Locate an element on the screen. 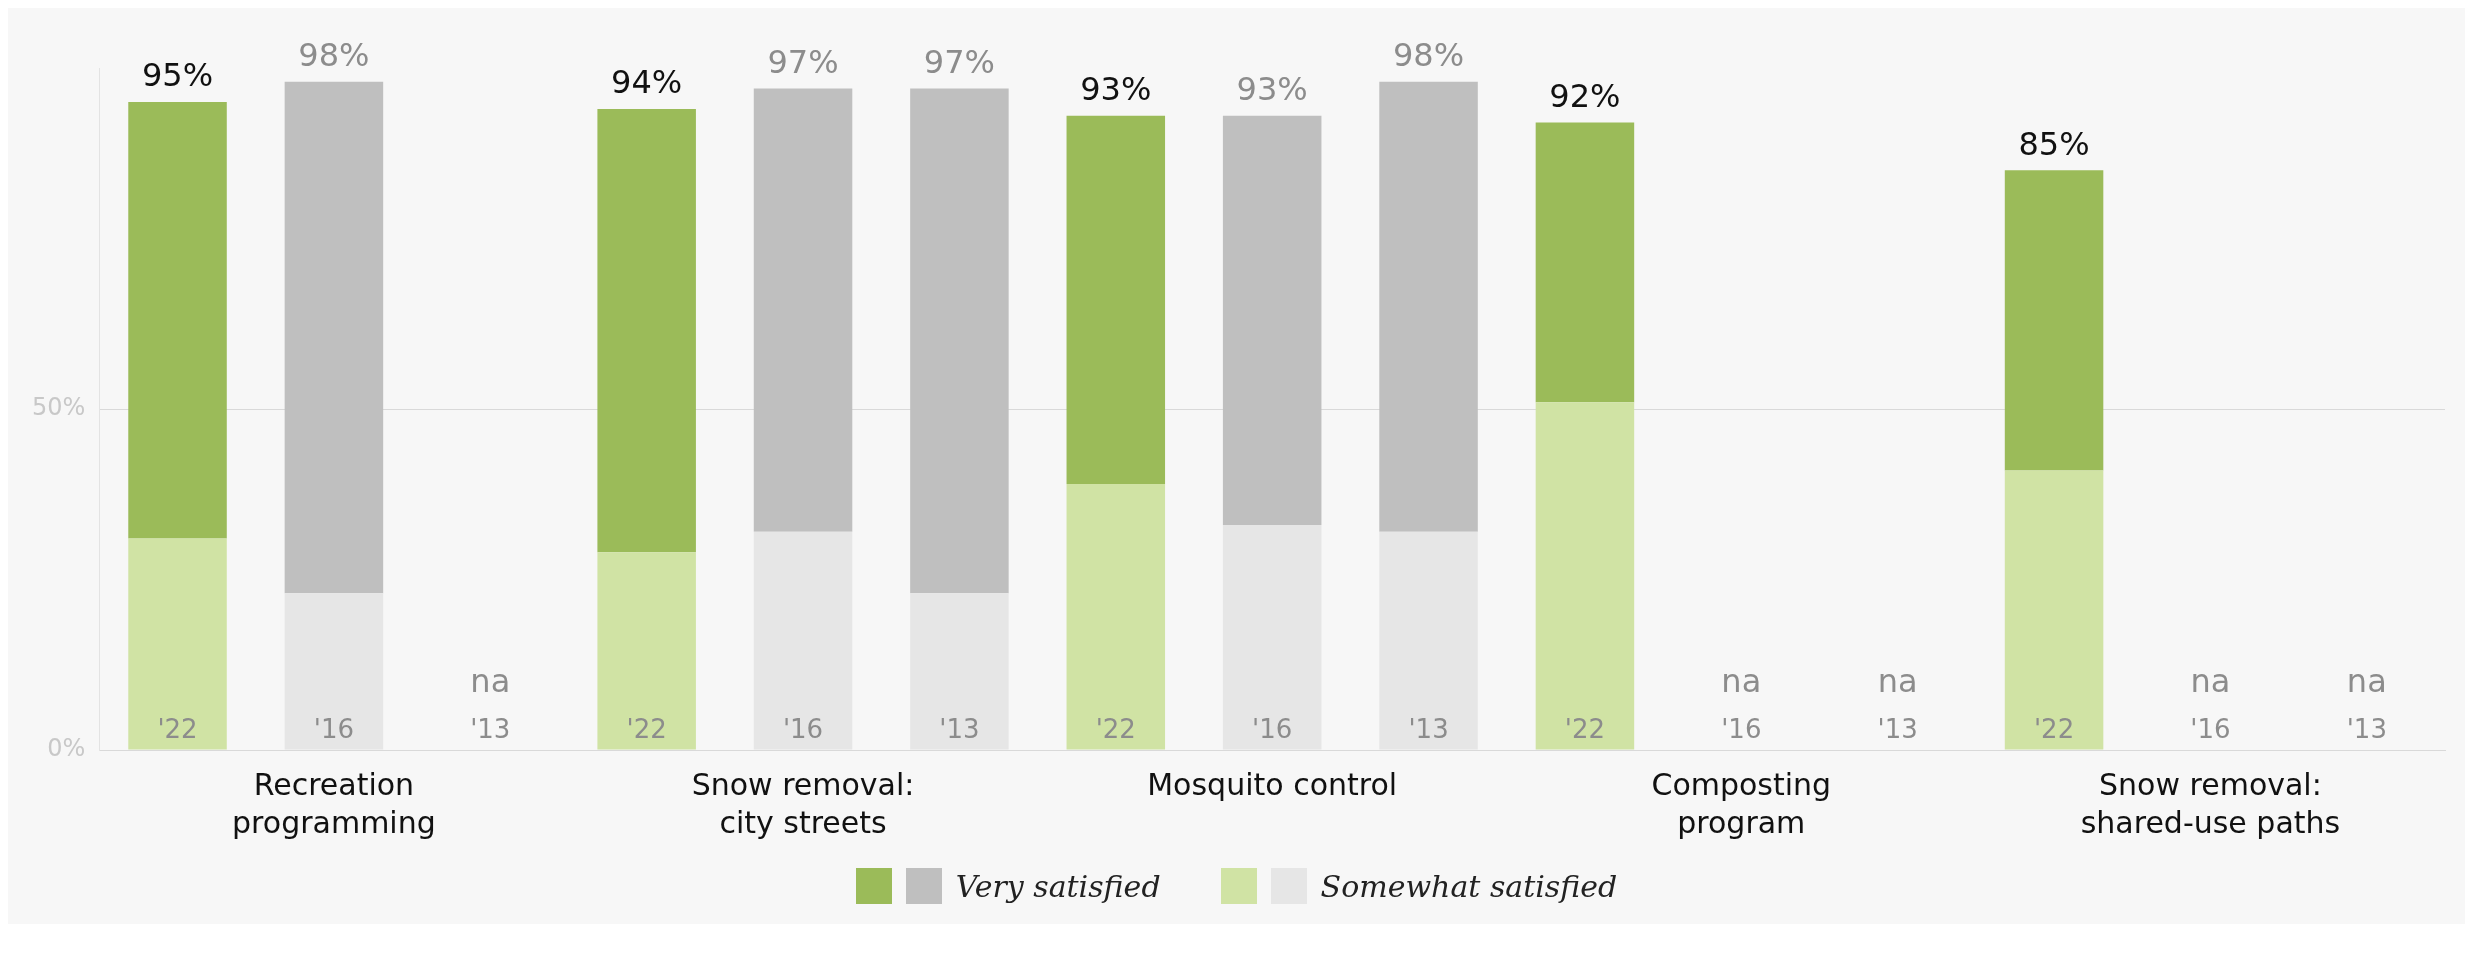  text: Snow removal: city streets is located at coordinates (803, 803).